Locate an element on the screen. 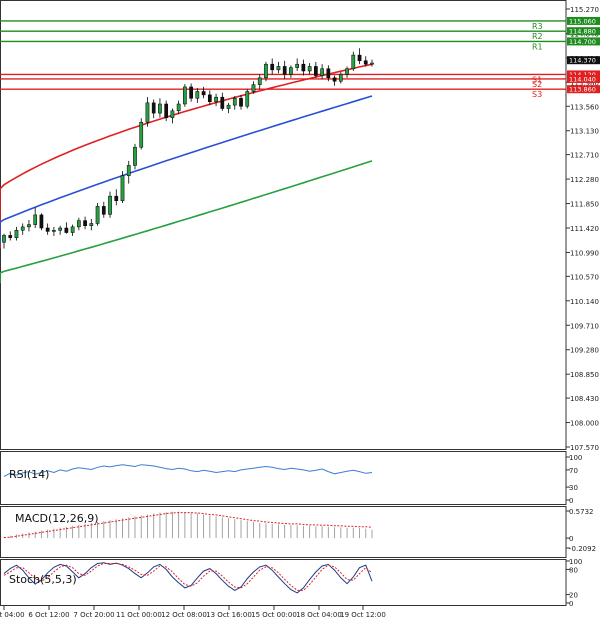  rsi-tick-label: 70 is located at coordinates (573, 471).